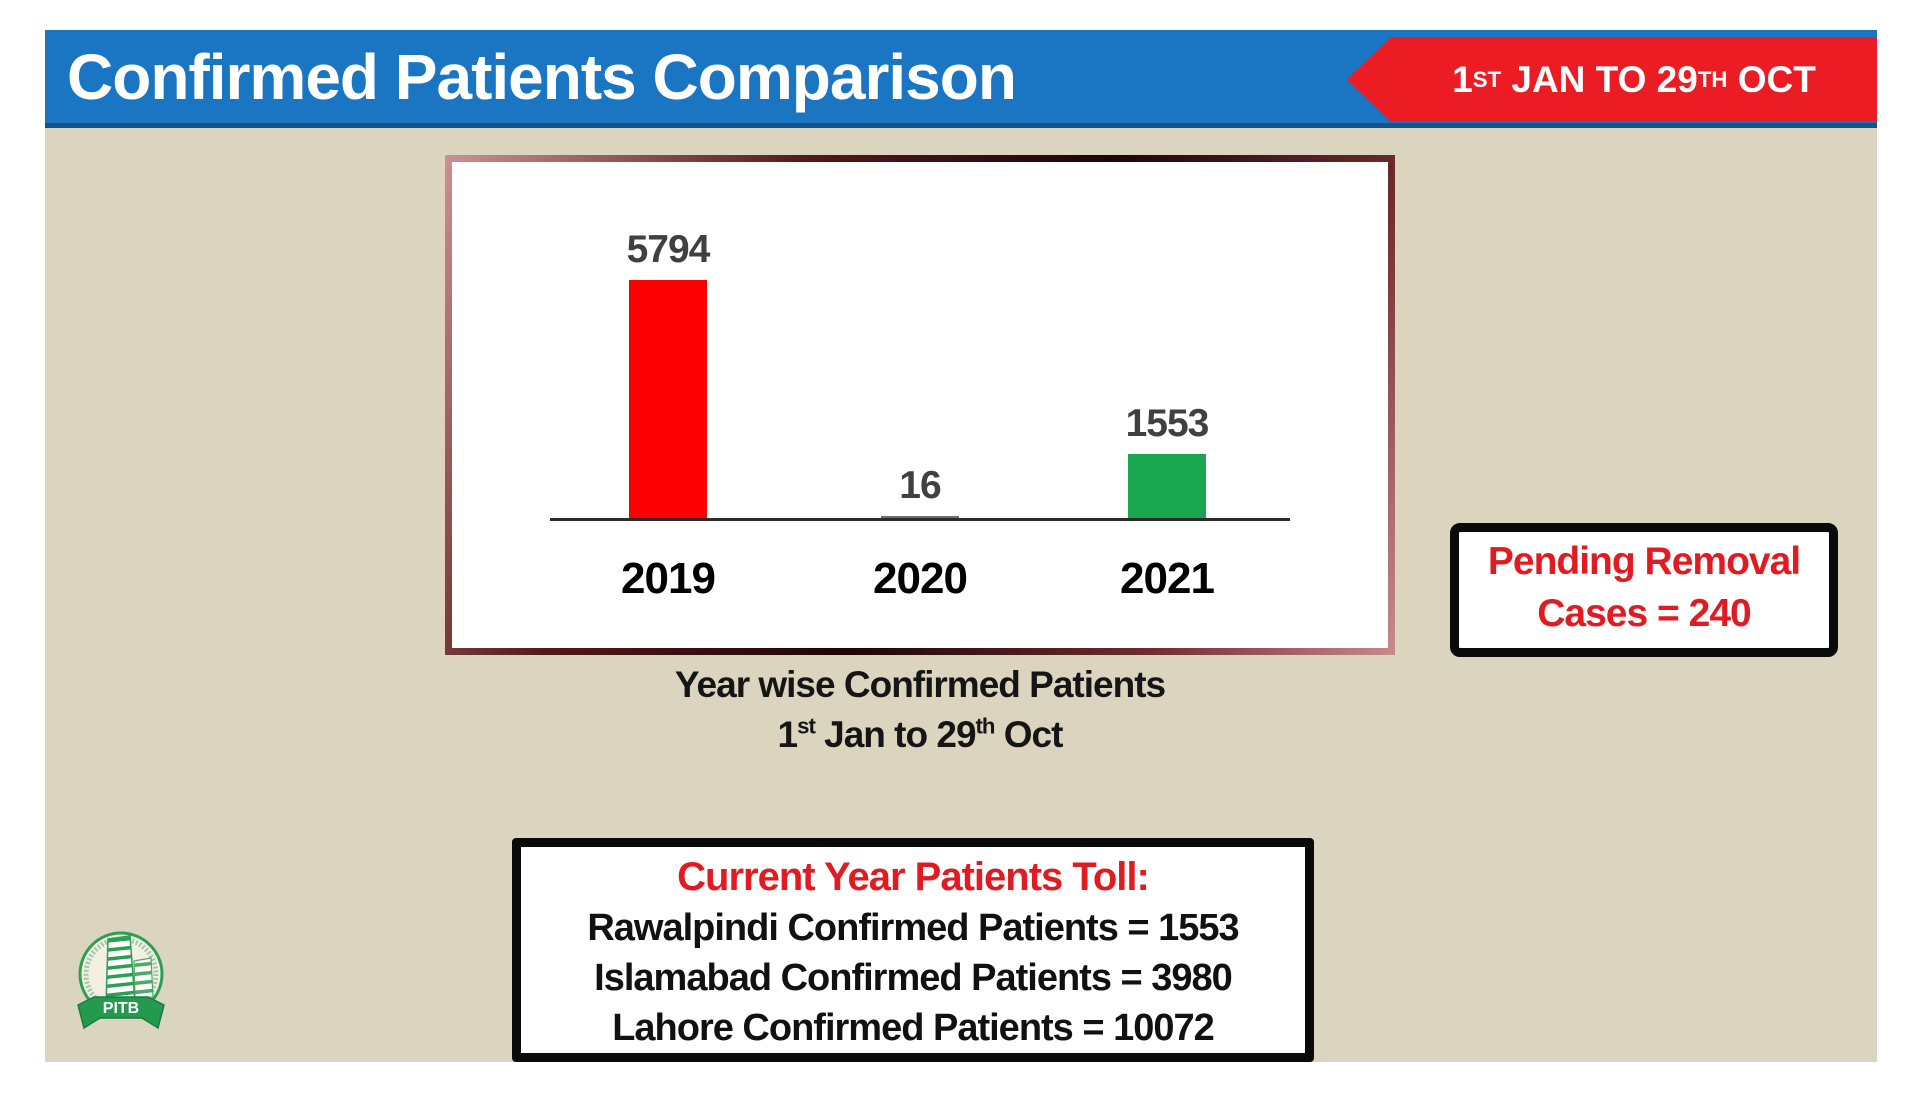 This screenshot has width=1922, height=1098. What do you see at coordinates (913, 877) in the screenshot?
I see `toll-box-title: Current Year Patients Toll:` at bounding box center [913, 877].